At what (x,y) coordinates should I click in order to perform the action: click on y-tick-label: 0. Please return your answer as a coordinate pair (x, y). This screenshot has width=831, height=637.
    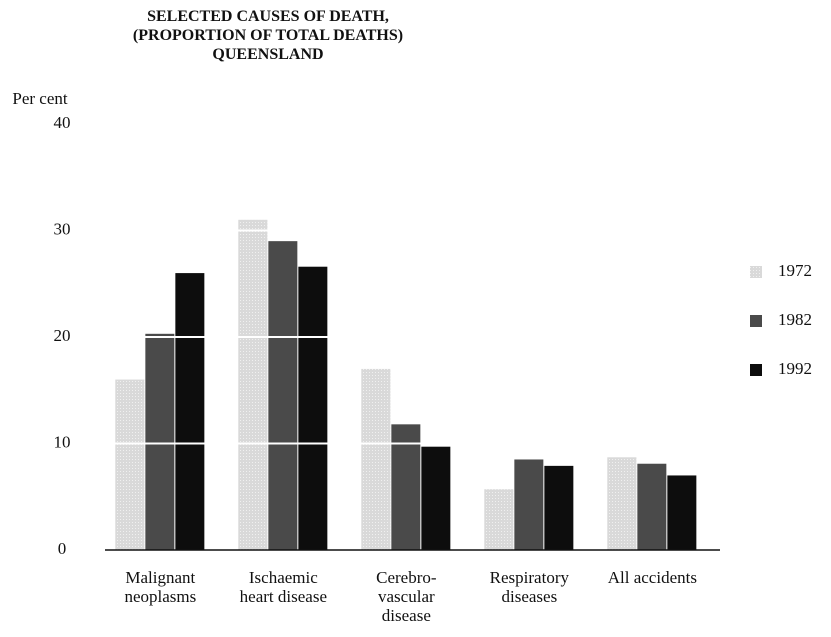
    Looking at the image, I should click on (62, 548).